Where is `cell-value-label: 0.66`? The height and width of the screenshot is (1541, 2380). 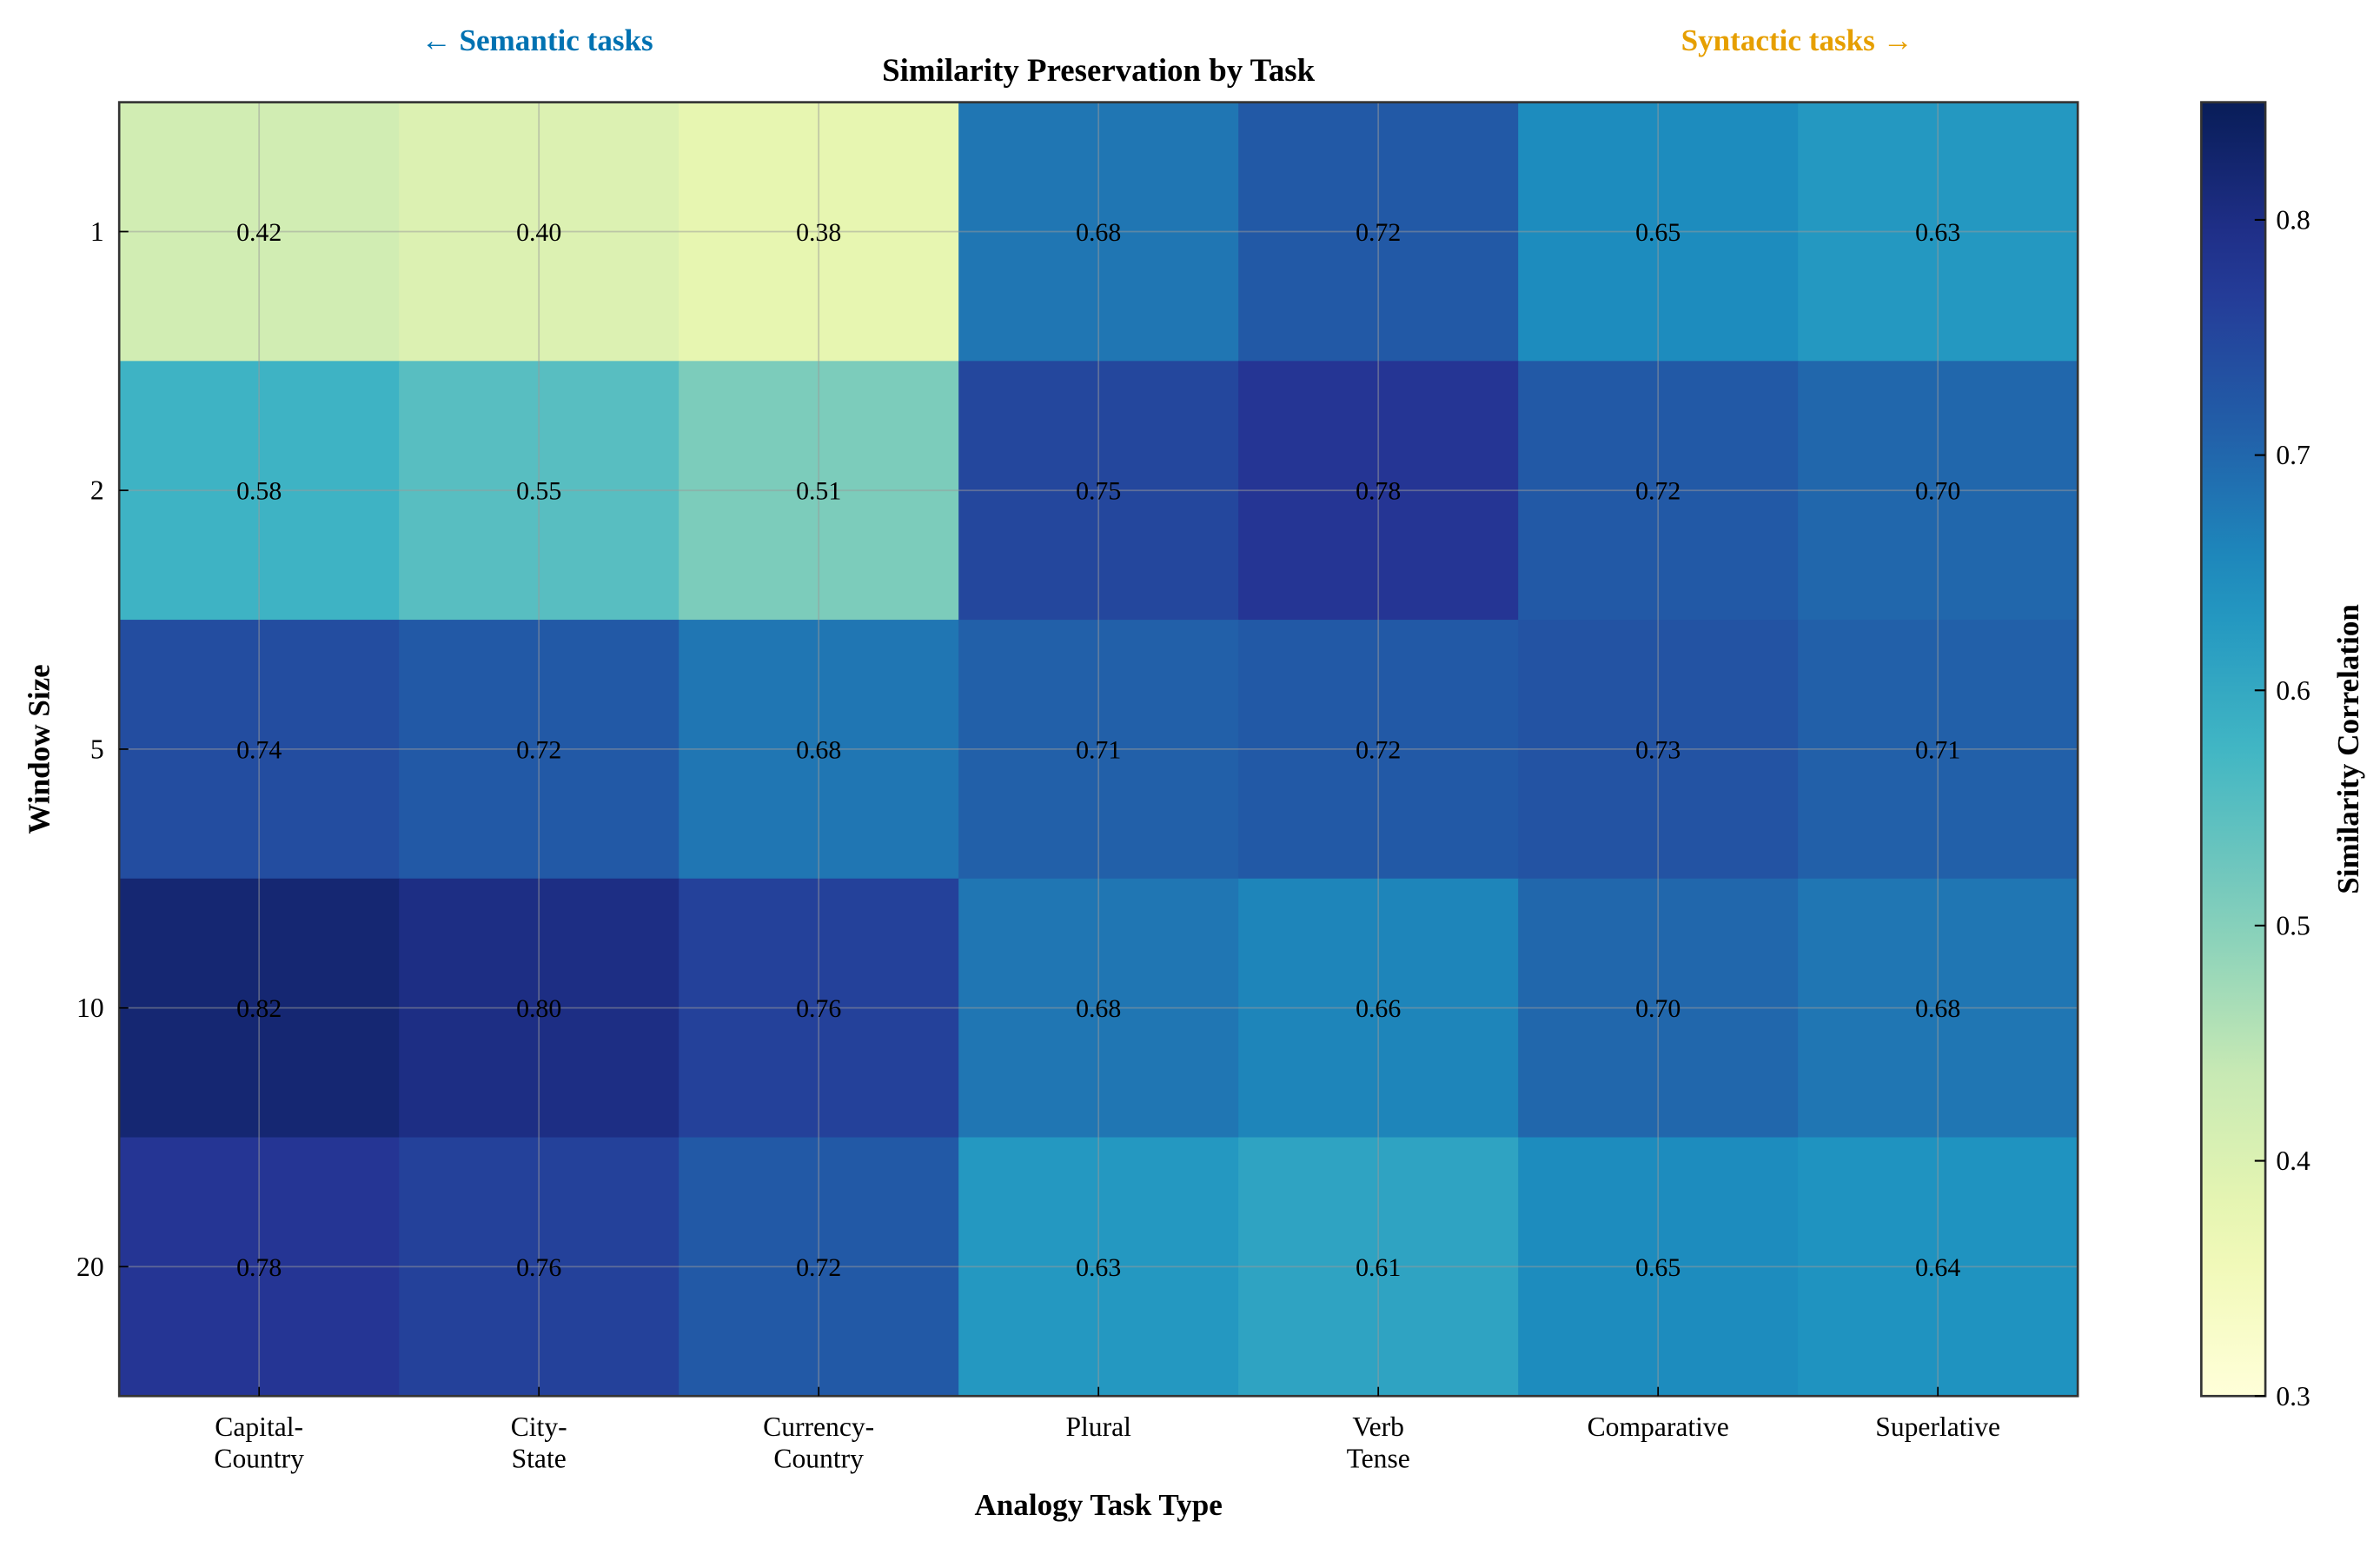 cell-value-label: 0.66 is located at coordinates (1378, 1008).